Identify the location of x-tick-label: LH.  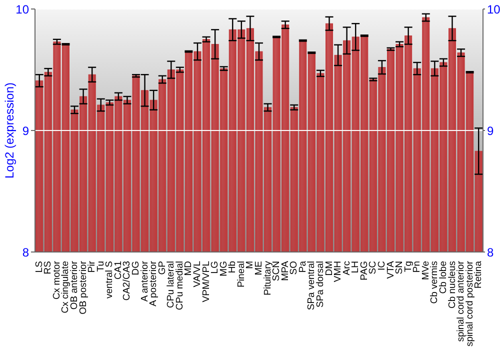
(356, 267).